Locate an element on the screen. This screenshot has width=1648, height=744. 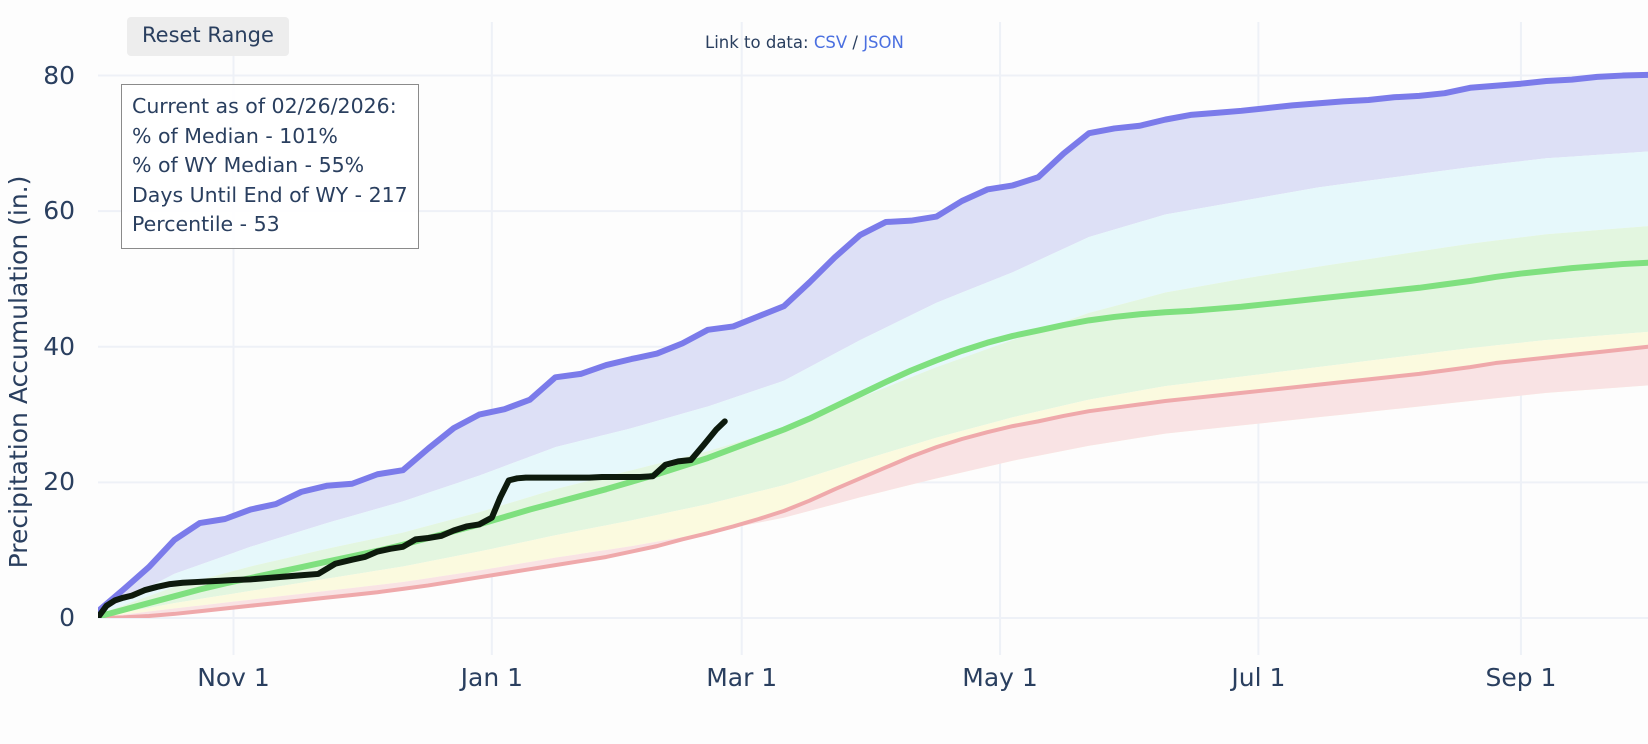
link-to-data-label: Link to data: is located at coordinates (757, 42).